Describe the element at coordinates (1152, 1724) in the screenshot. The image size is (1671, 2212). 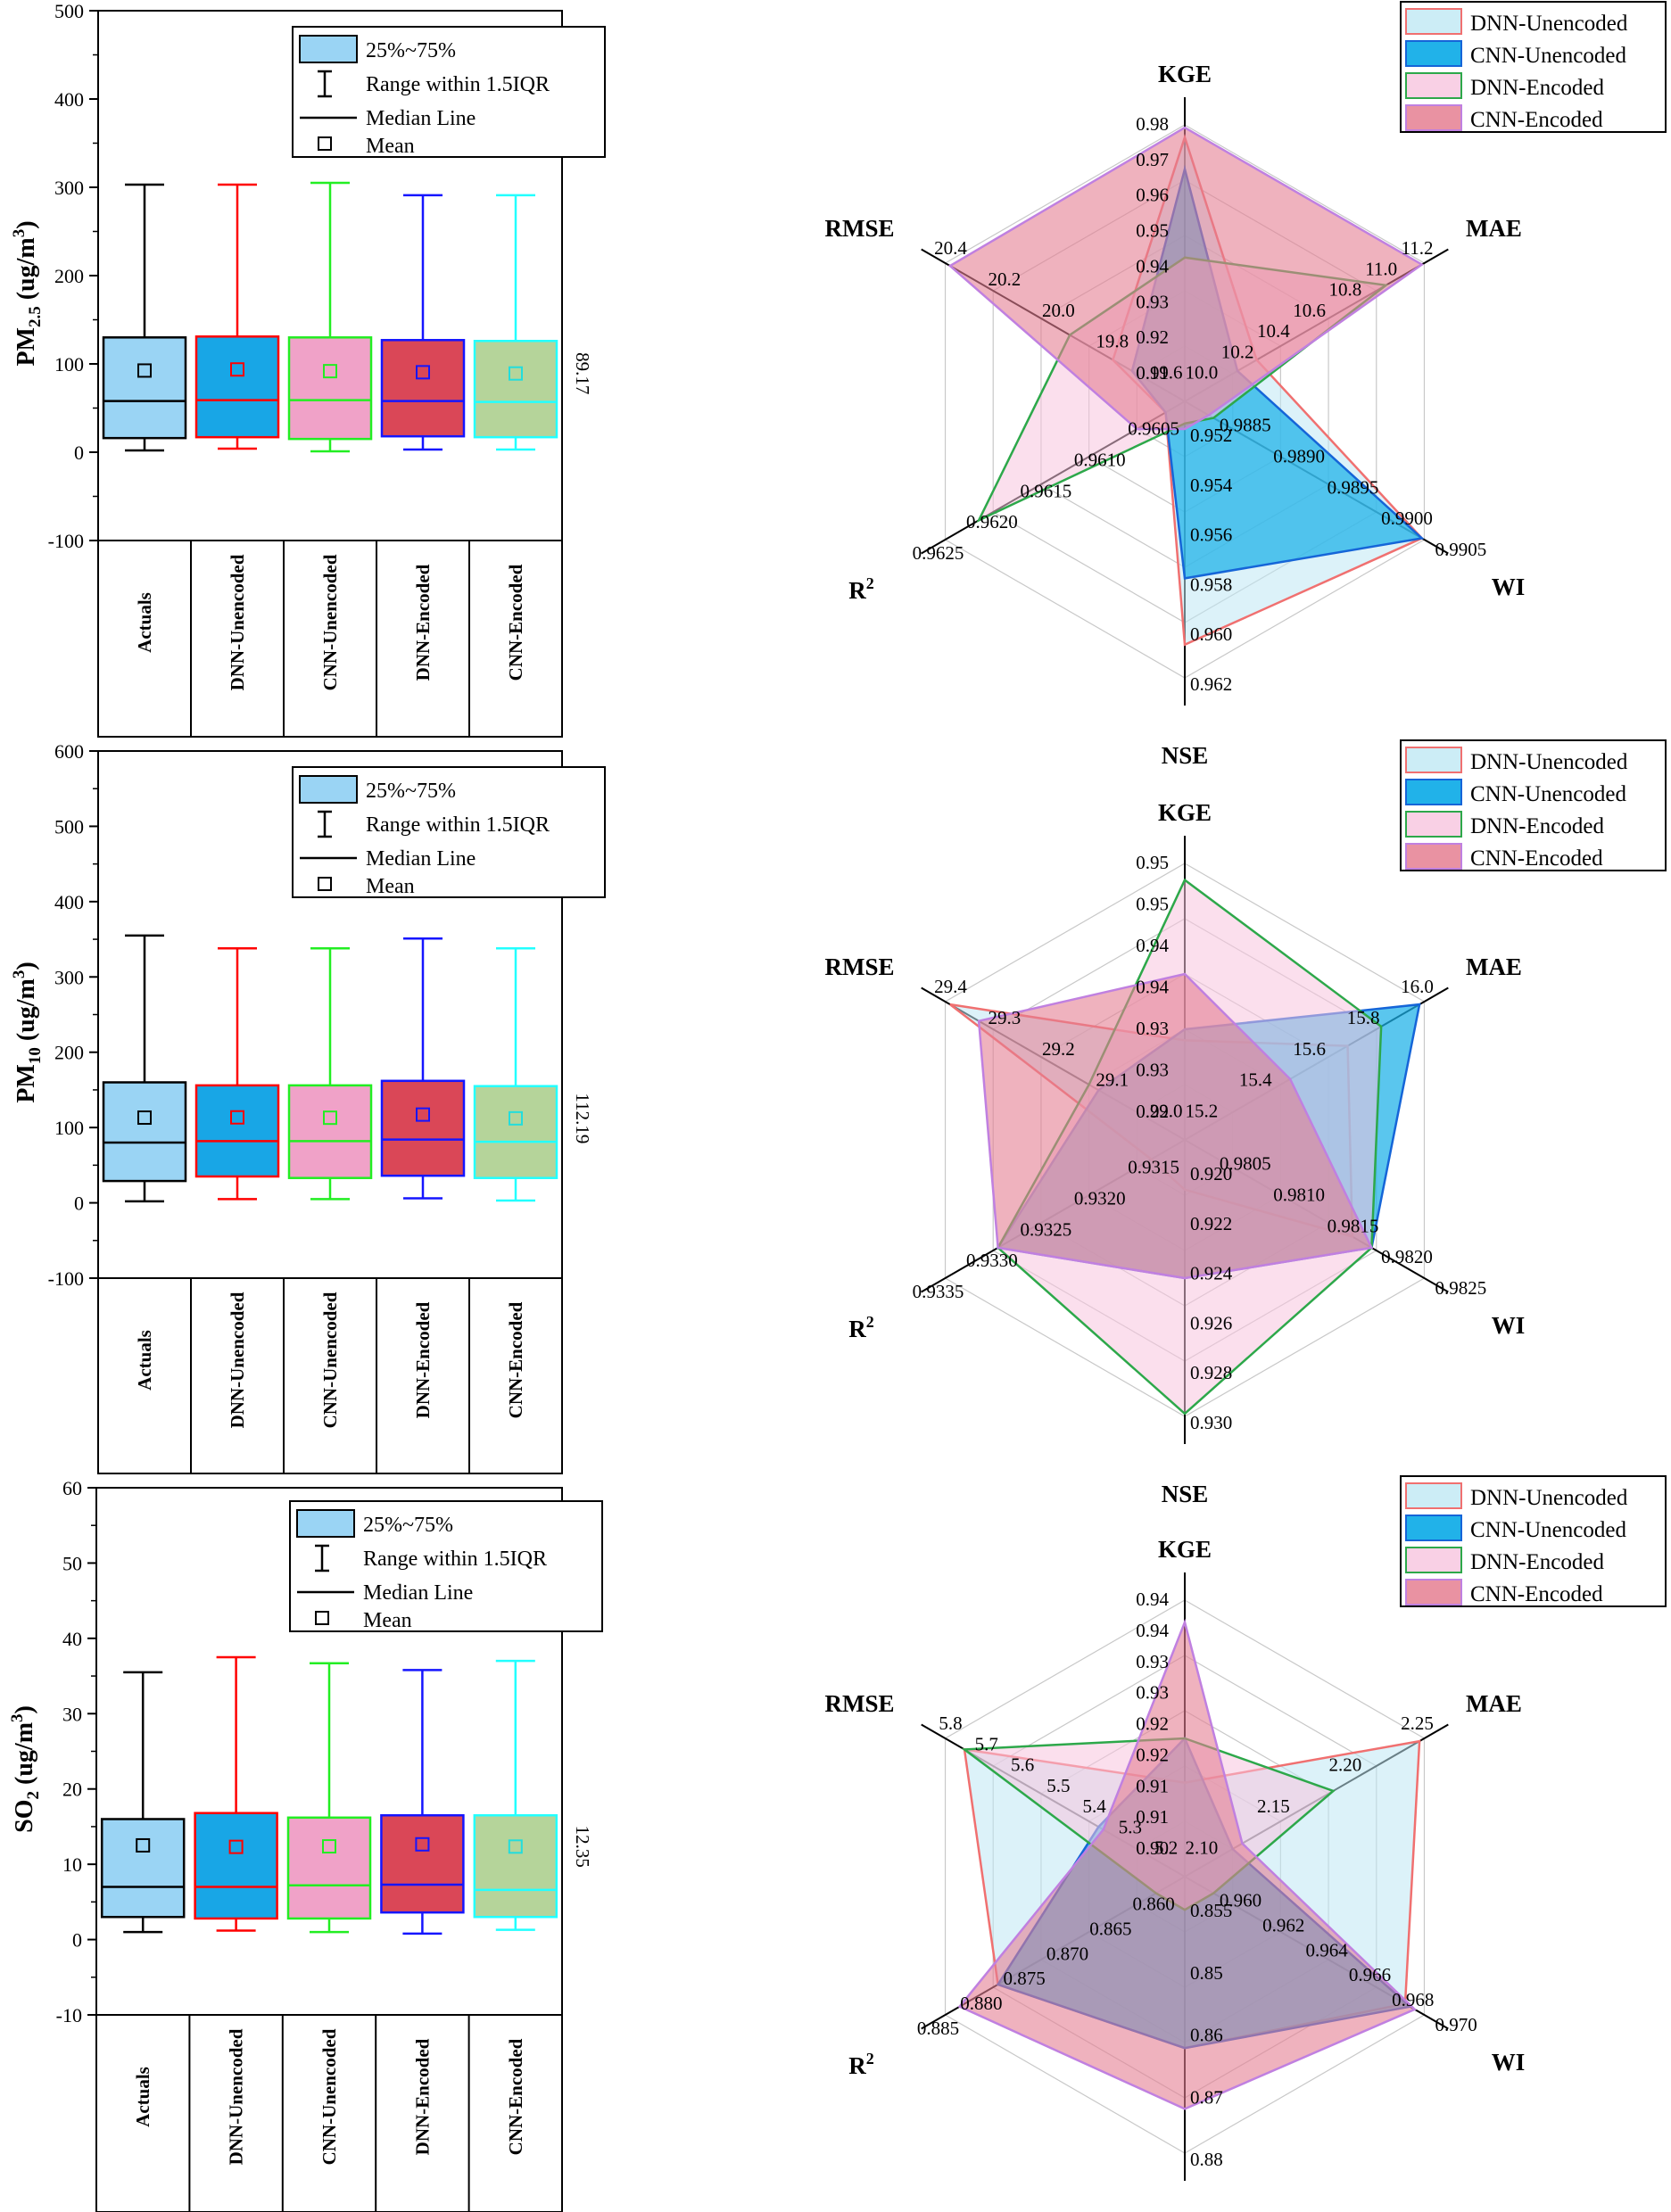
I see `radar-tick-label: 0.92` at that location.